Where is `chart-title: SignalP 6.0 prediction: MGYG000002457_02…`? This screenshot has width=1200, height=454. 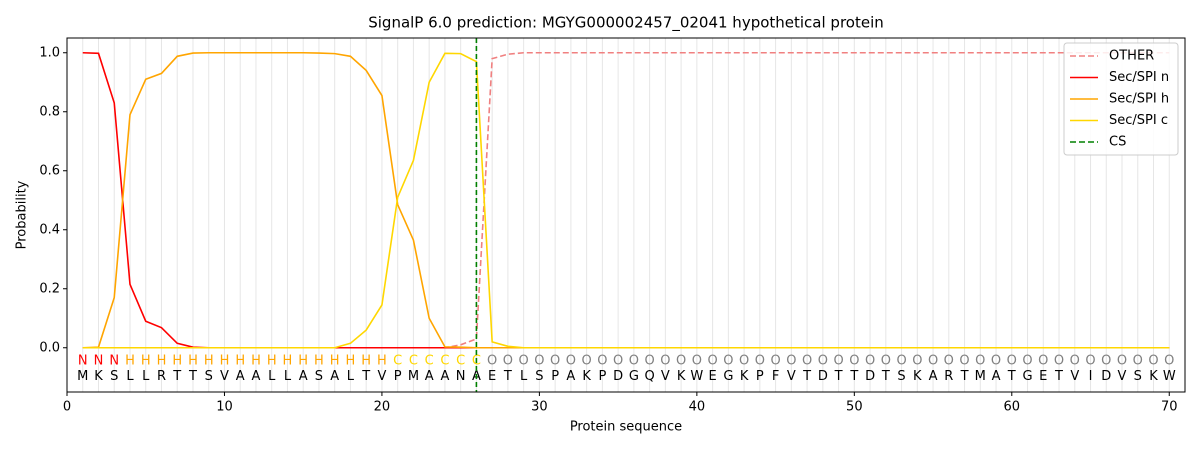
chart-title: SignalP 6.0 prediction: MGYG000002457_02… is located at coordinates (626, 23).